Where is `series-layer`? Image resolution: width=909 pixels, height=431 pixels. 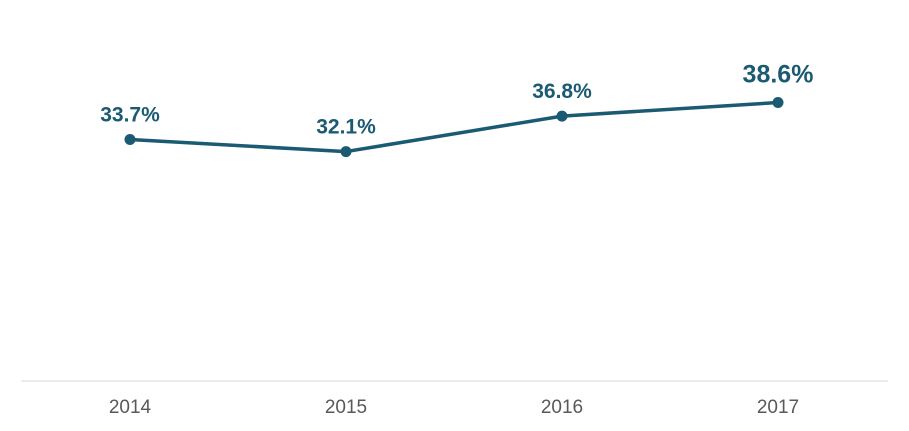
series-layer is located at coordinates (454, 127).